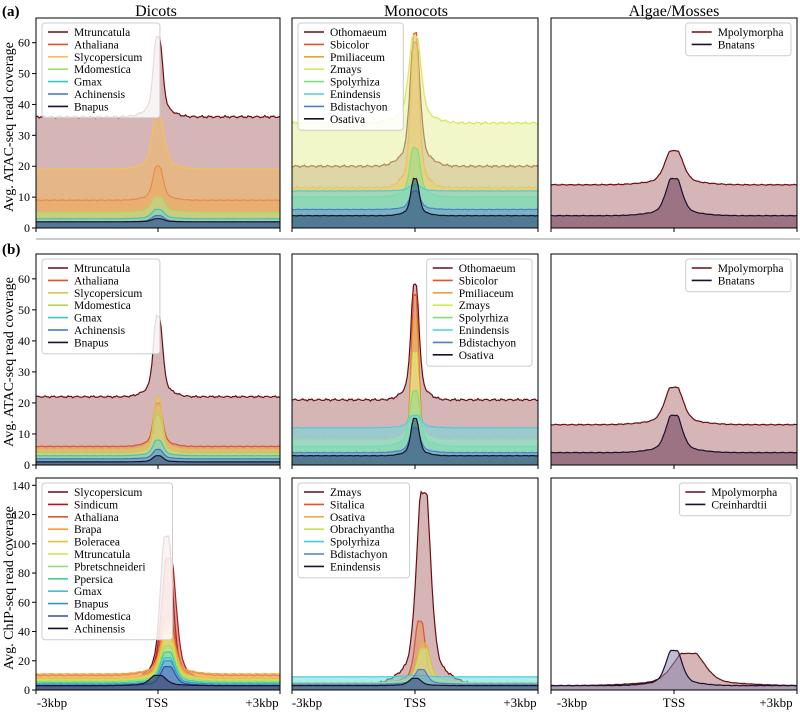 The height and width of the screenshot is (712, 800). What do you see at coordinates (87, 530) in the screenshot?
I see `legend-entry: Brapa` at bounding box center [87, 530].